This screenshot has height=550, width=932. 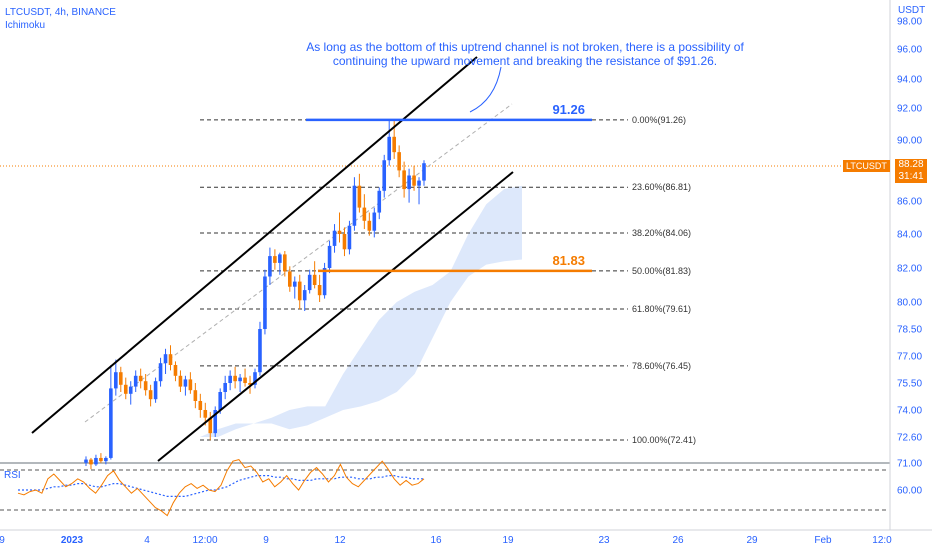 I want to click on rsi-line, so click(x=221, y=488).